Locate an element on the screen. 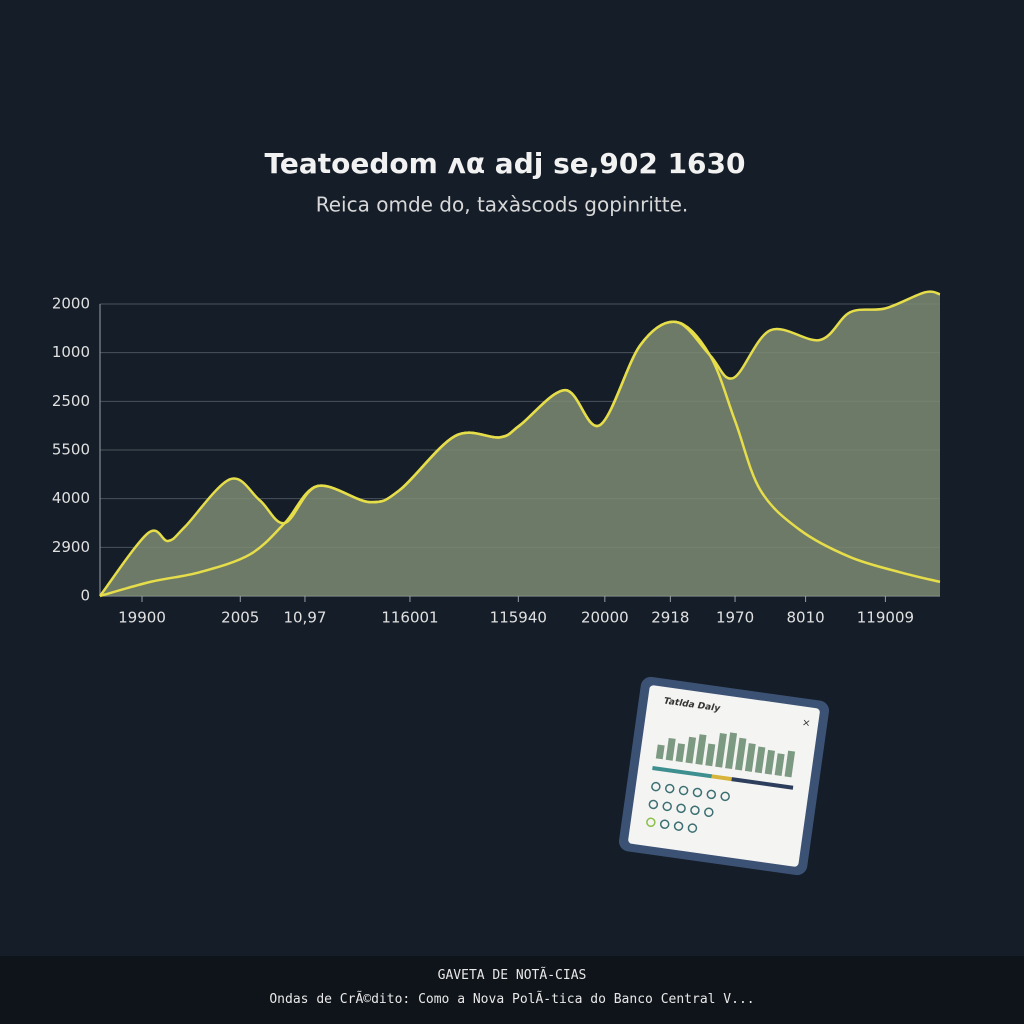 This screenshot has height=1024, width=1024. tablet-icons is located at coordinates (688, 807).